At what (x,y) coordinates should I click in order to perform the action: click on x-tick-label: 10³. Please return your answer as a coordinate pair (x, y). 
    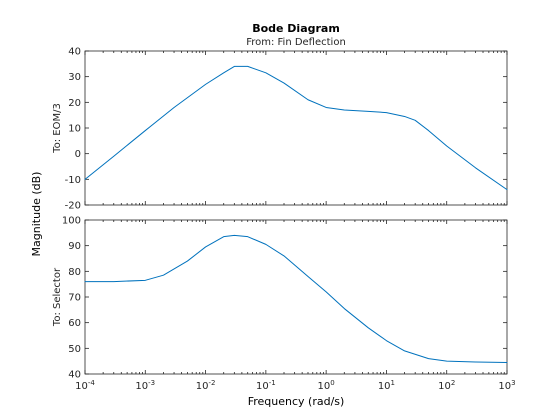
    Looking at the image, I should click on (506, 385).